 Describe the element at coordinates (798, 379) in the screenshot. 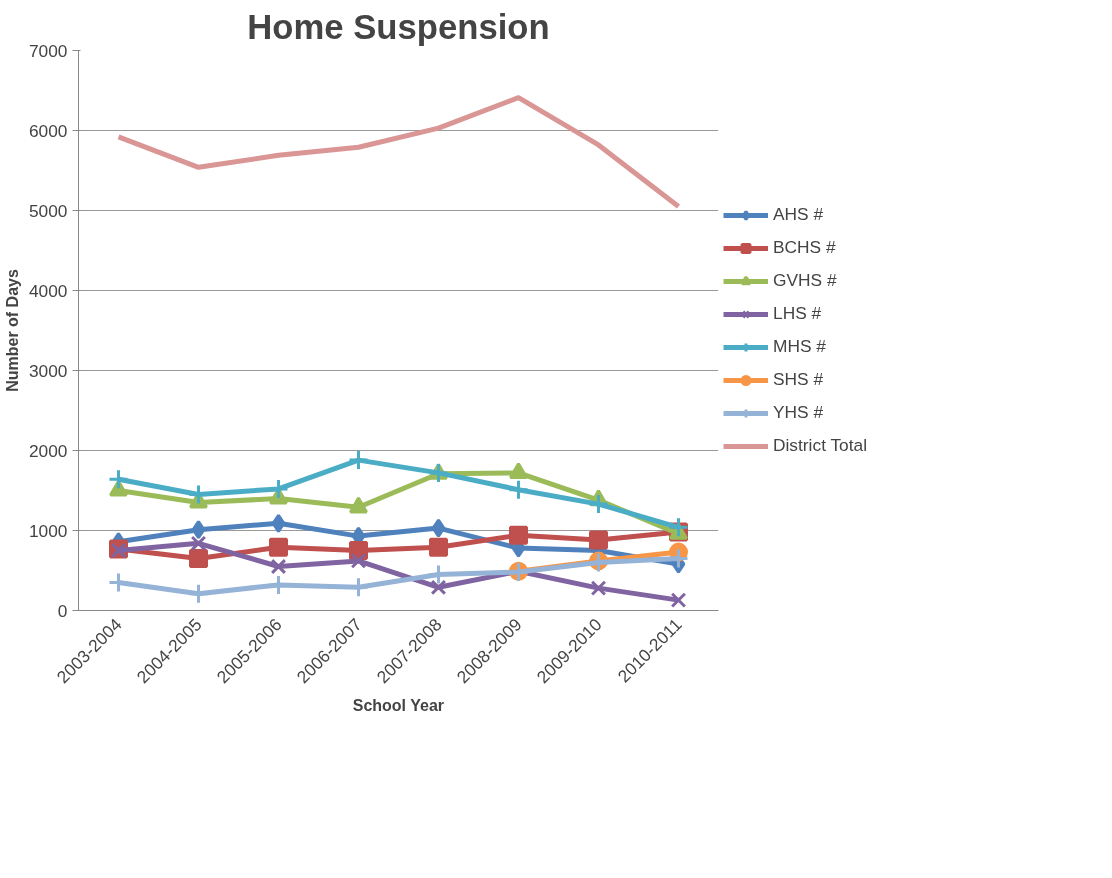

I see `legend-label: SHS #` at that location.